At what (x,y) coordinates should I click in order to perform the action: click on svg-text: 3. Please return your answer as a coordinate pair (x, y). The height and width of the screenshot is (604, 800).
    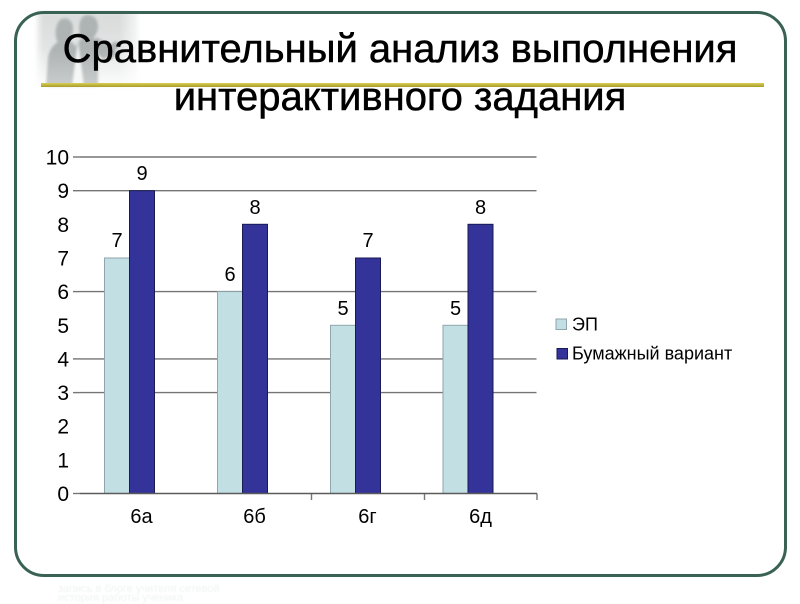
    Looking at the image, I should click on (63, 393).